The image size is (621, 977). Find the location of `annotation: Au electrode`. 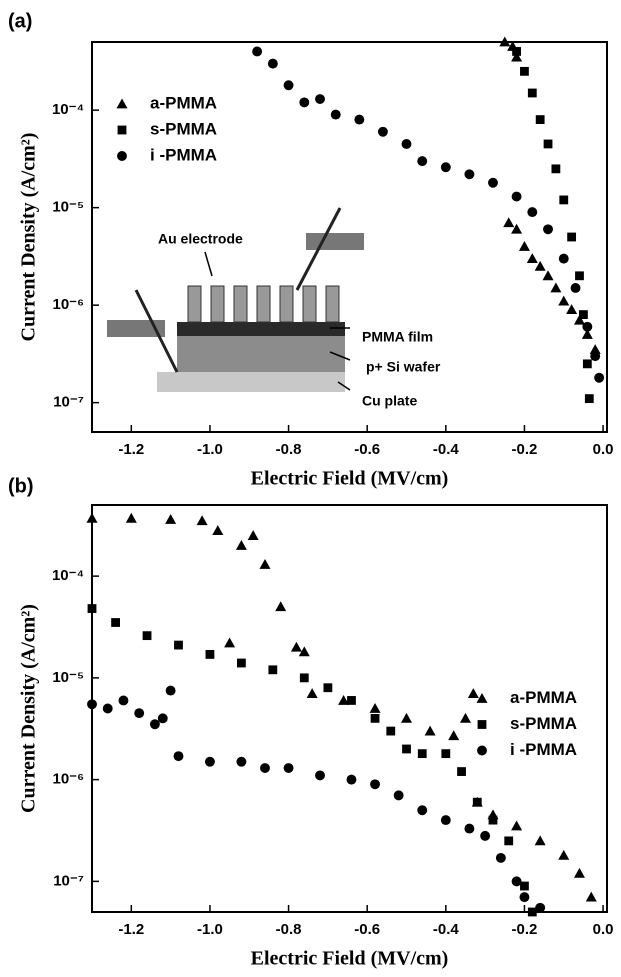

annotation: Au electrode is located at coordinates (200, 239).